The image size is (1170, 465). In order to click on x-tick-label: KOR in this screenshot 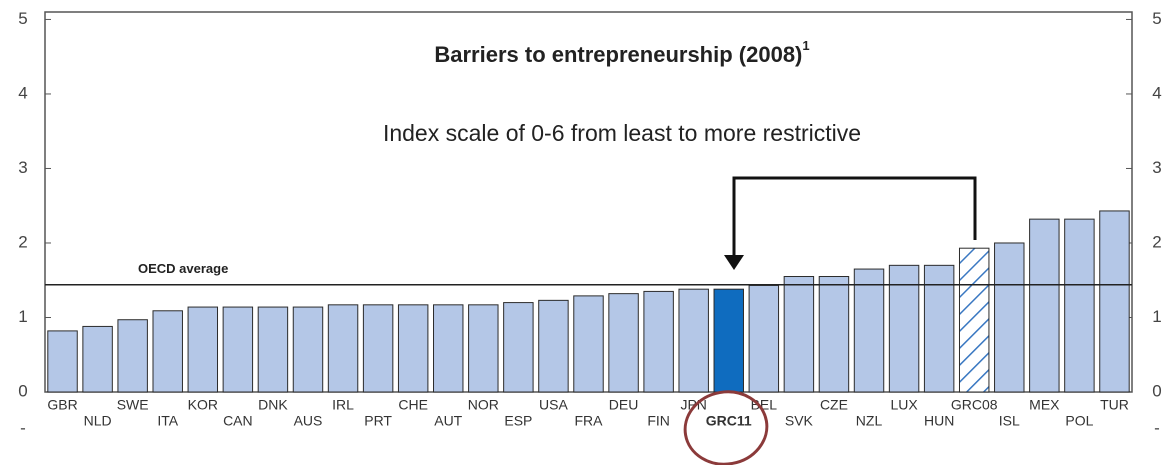, I will do `click(203, 405)`.